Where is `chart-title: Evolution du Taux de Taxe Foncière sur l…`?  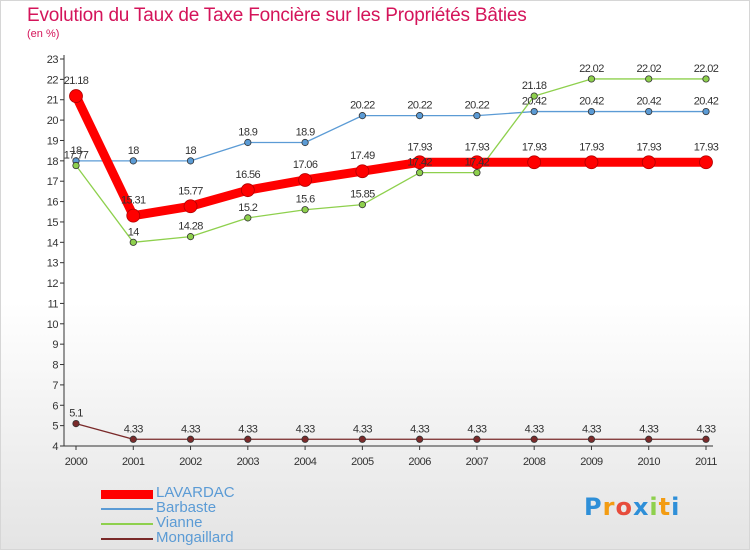 chart-title: Evolution du Taux de Taxe Foncière sur l… is located at coordinates (277, 15).